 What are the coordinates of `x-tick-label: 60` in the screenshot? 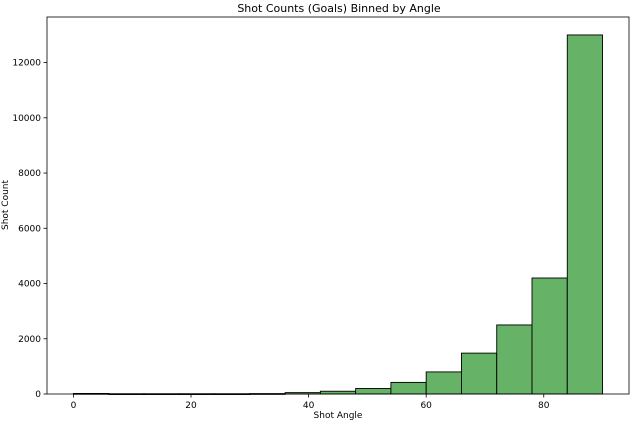 It's located at (426, 406).